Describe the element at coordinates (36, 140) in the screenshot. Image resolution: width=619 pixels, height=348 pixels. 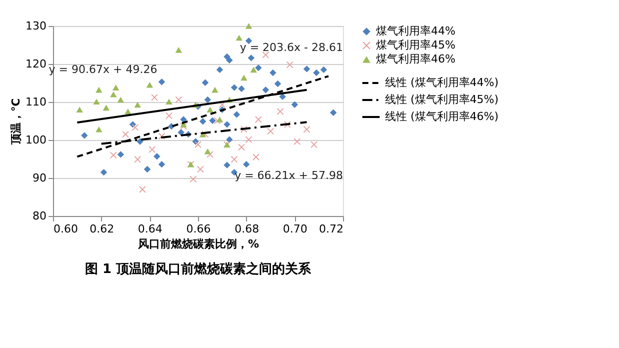
I see `y-tick-label: 100` at that location.